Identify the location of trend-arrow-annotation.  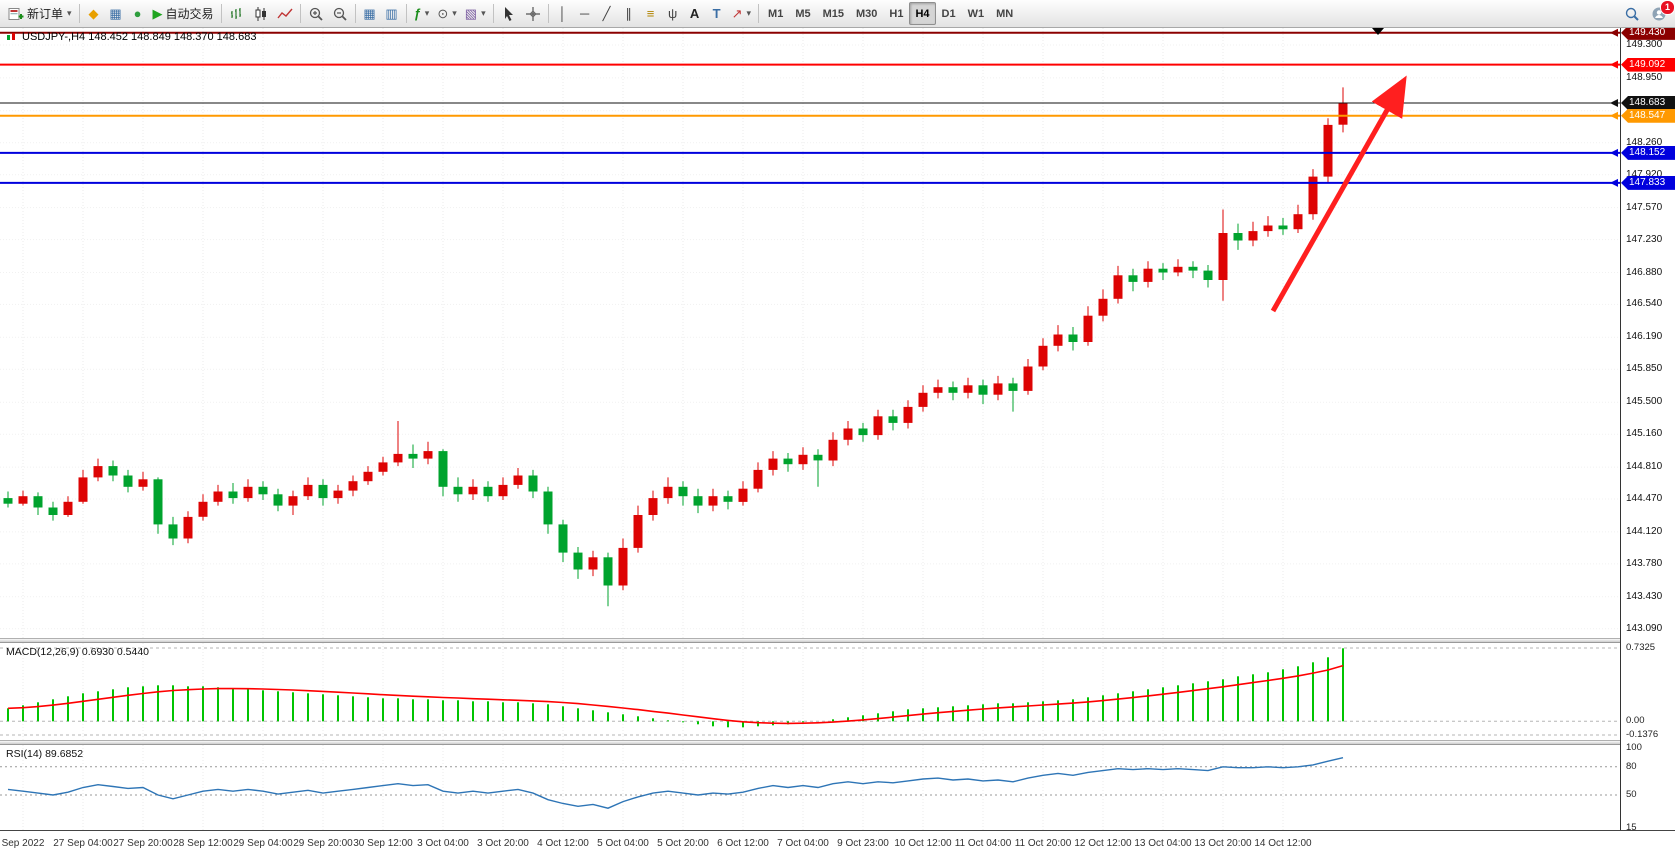
(1338, 194).